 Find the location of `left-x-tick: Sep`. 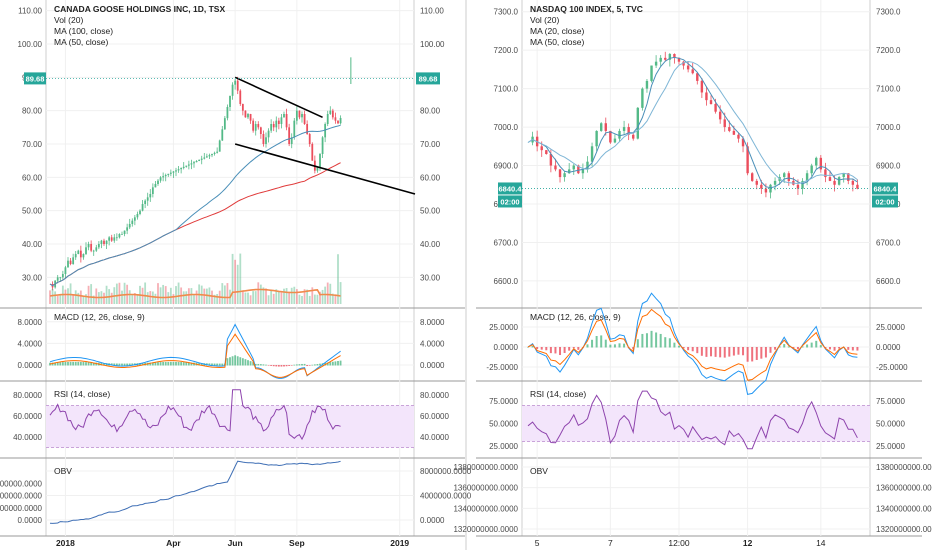

left-x-tick: Sep is located at coordinates (297, 543).